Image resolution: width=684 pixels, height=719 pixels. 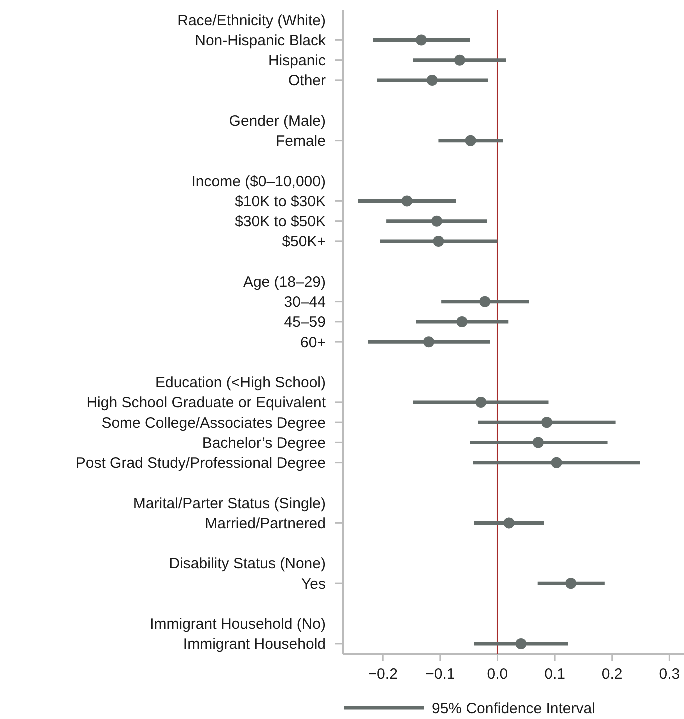 What do you see at coordinates (555, 674) in the screenshot?
I see `x-tick-label: 0.1` at bounding box center [555, 674].